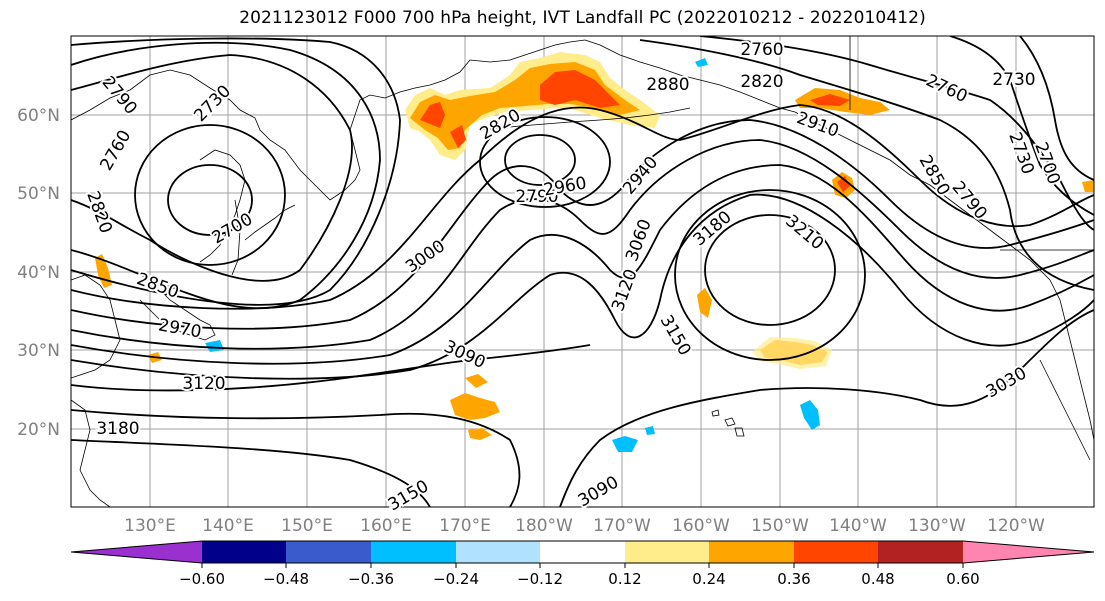  I want to click on coast-sakhalin, so click(236, 237).